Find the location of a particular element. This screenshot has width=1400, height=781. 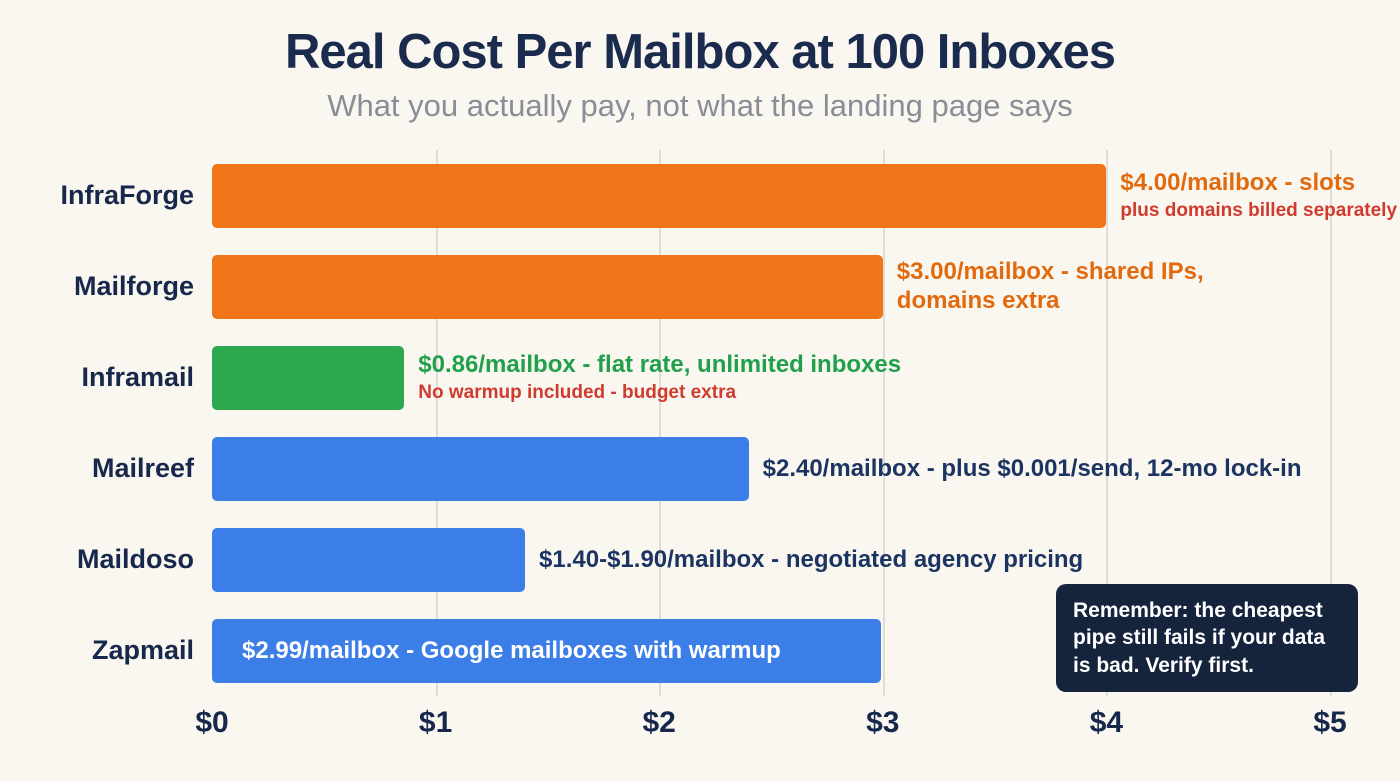

category-label-mailforge: Mailforge is located at coordinates (133, 286).